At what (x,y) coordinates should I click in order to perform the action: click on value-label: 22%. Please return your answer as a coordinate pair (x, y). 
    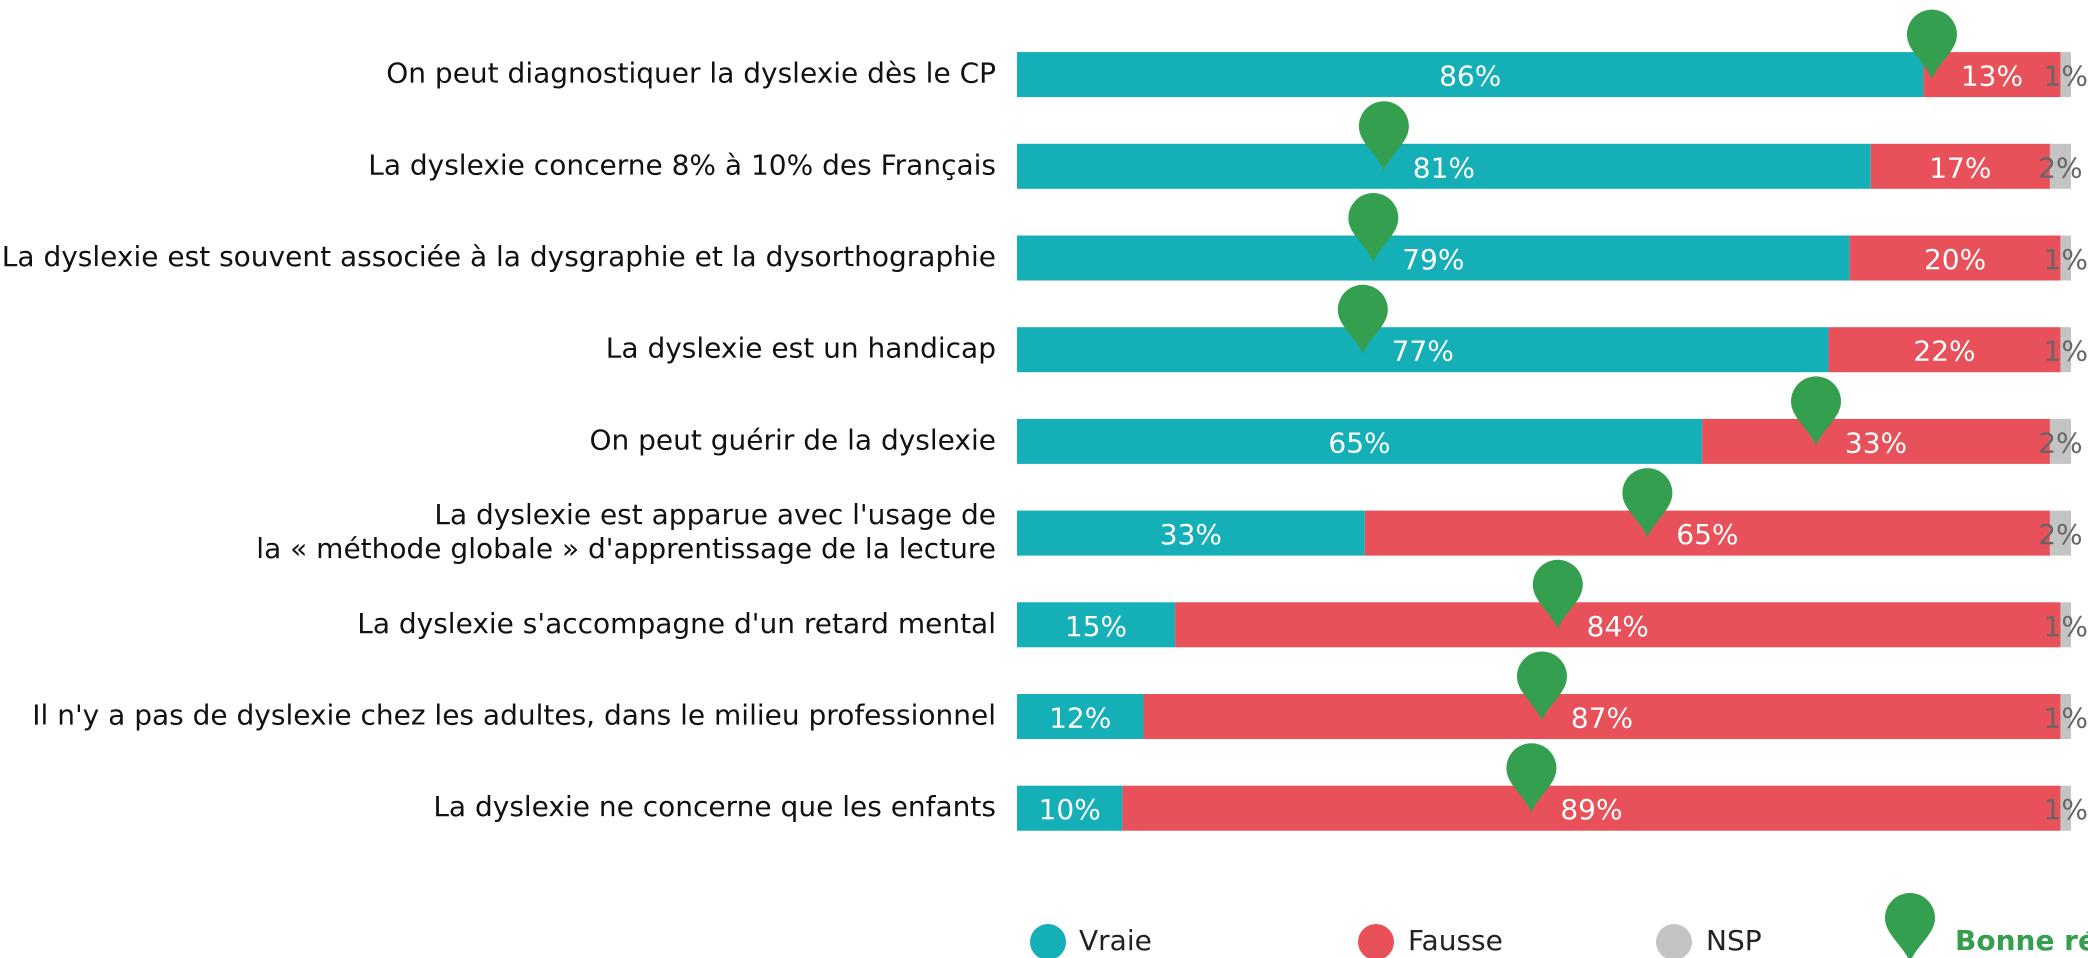
    Looking at the image, I should click on (1944, 351).